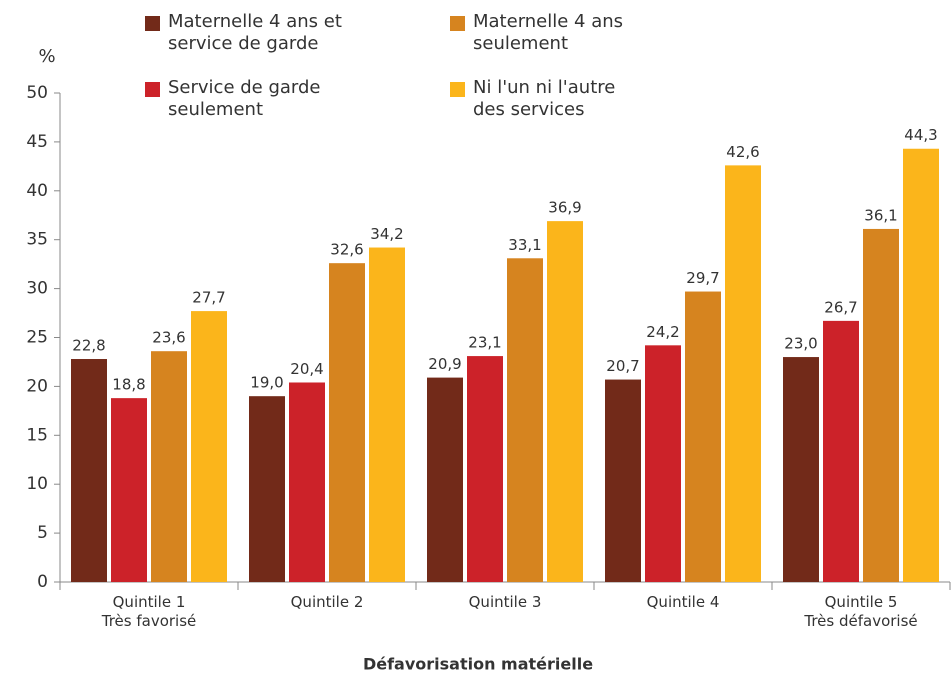 The width and height of the screenshot is (951, 677). I want to click on y-tick-label: 20, so click(37, 386).